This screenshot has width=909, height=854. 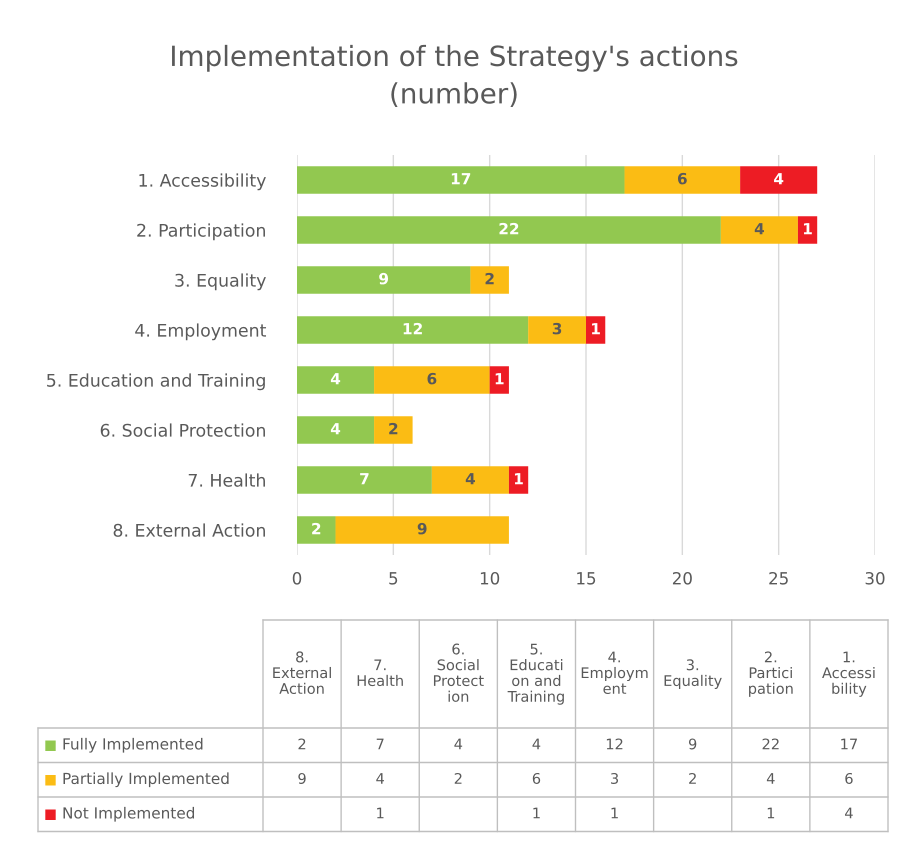 What do you see at coordinates (133, 745) in the screenshot?
I see `legend-label: Fully Implemented` at bounding box center [133, 745].